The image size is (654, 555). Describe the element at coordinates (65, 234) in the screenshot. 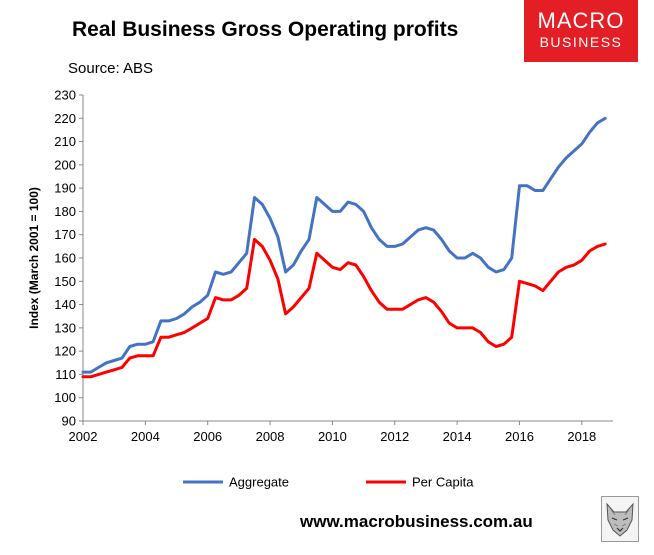

I see `y-tick-label: 170` at that location.